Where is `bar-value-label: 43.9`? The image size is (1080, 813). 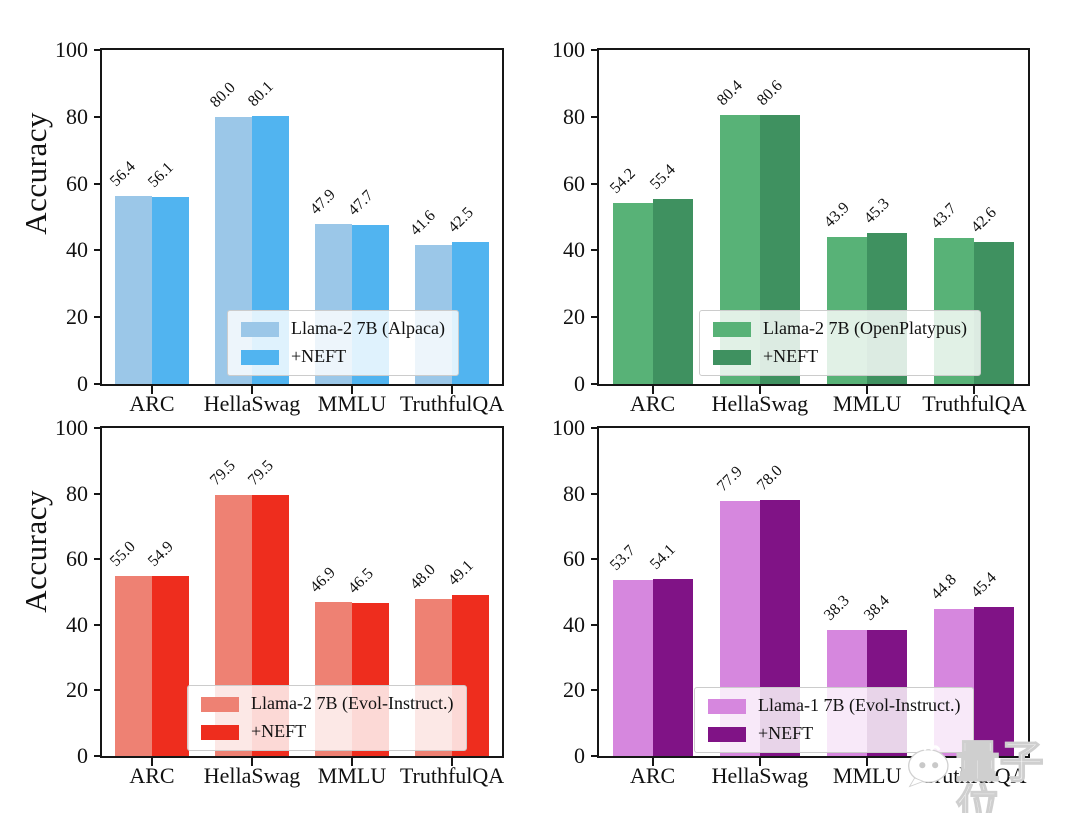 bar-value-label: 43.9 is located at coordinates (837, 215).